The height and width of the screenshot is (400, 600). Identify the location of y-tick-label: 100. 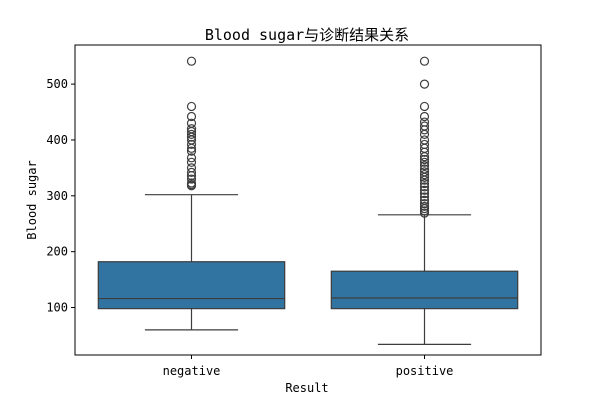
(57, 308).